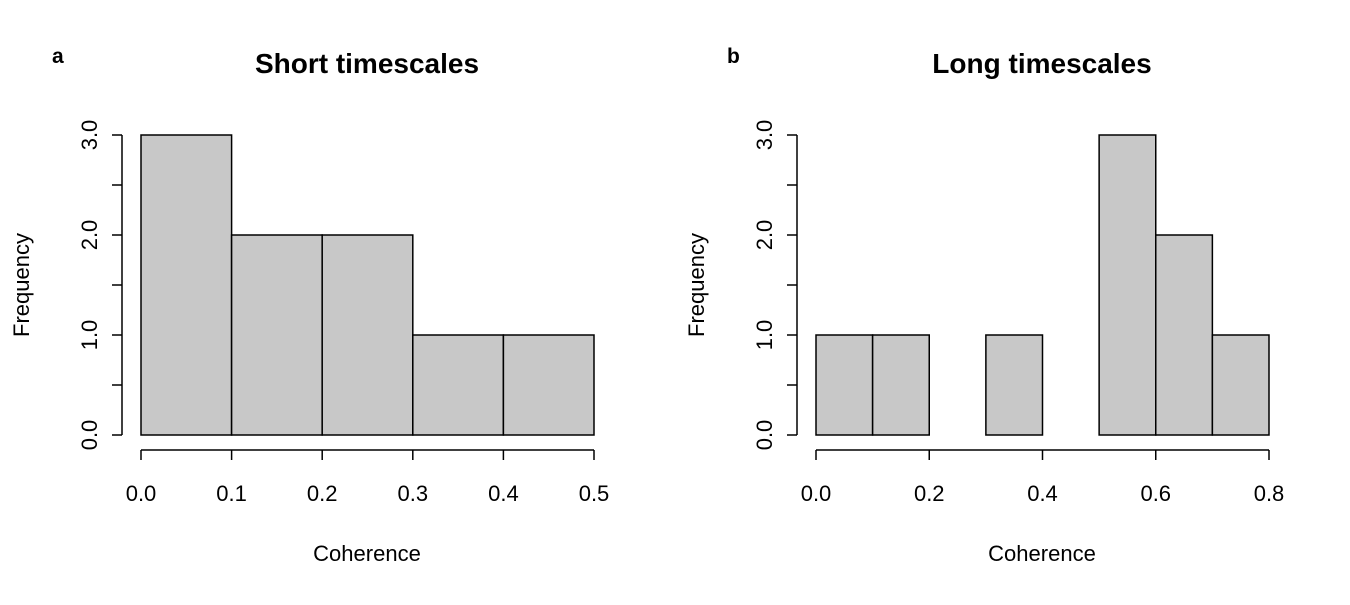 The height and width of the screenshot is (605, 1350). Describe the element at coordinates (1269, 493) in the screenshot. I see `x-tick-label: 0.8` at that location.